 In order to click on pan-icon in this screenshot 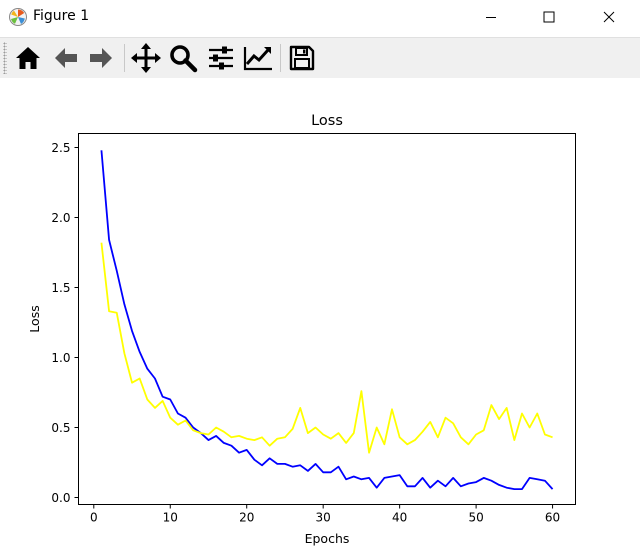, I will do `click(146, 58)`.